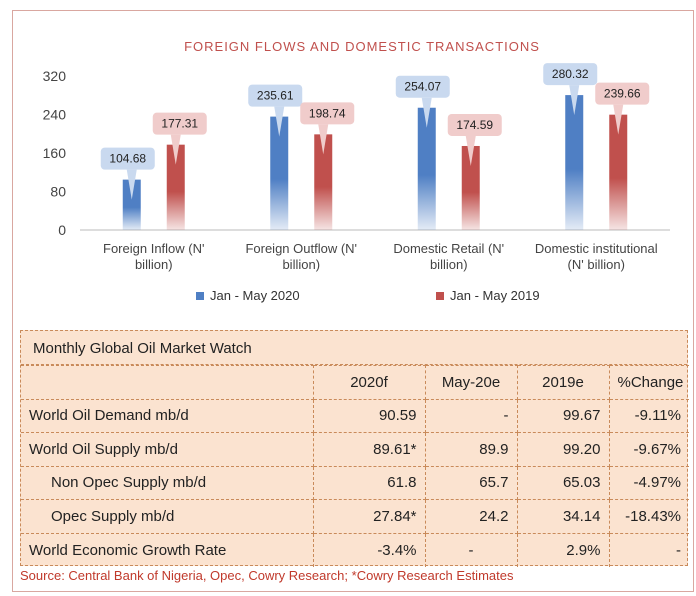  Describe the element at coordinates (471, 382) in the screenshot. I see `header-may-20e: May-20e` at that location.